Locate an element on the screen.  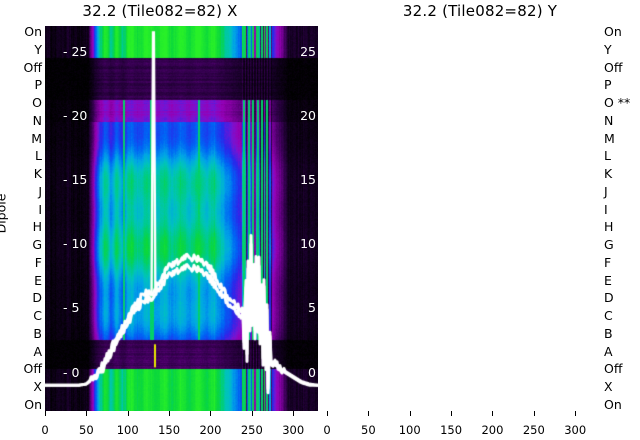
dipole-left-g-12: G is located at coordinates (37, 245).